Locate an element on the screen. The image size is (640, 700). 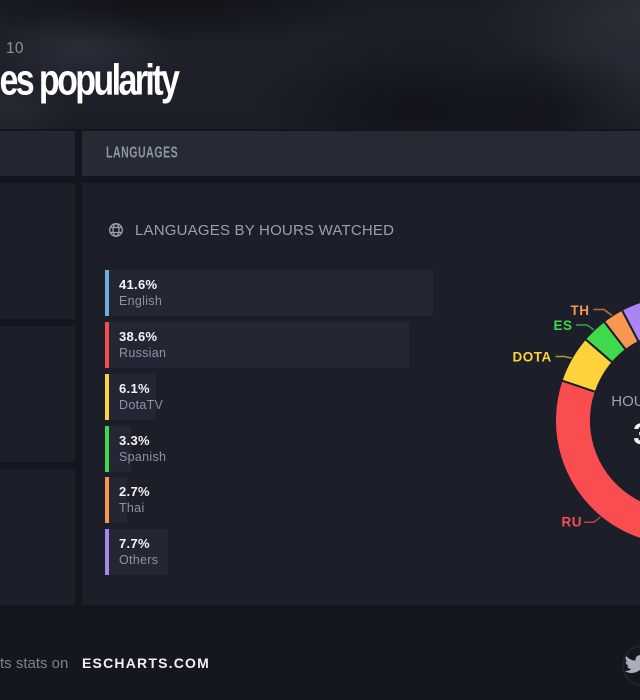
svg-text: RU is located at coordinates (572, 522).